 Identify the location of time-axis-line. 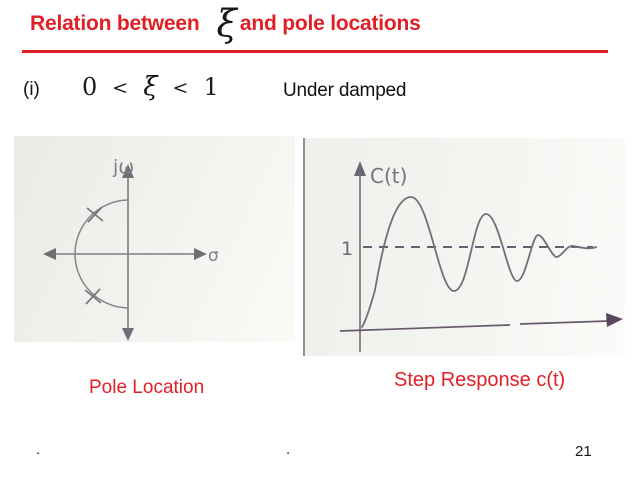
(474, 326).